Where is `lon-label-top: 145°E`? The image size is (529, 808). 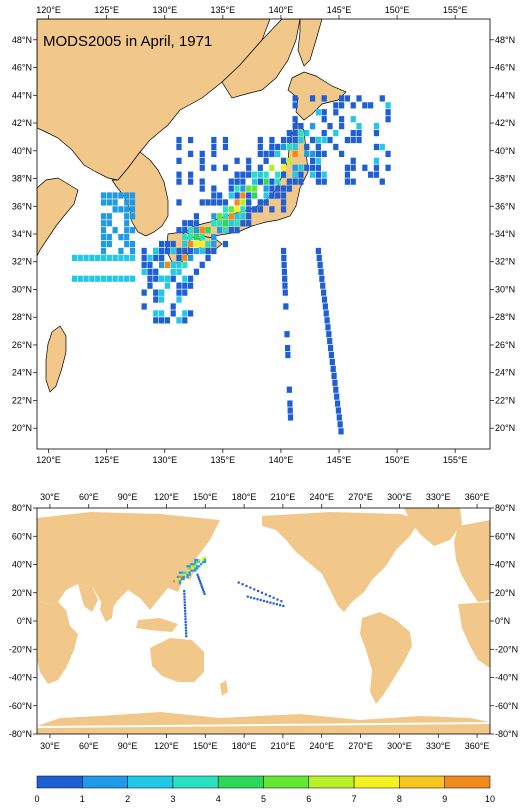
lon-label-top: 145°E is located at coordinates (339, 10).